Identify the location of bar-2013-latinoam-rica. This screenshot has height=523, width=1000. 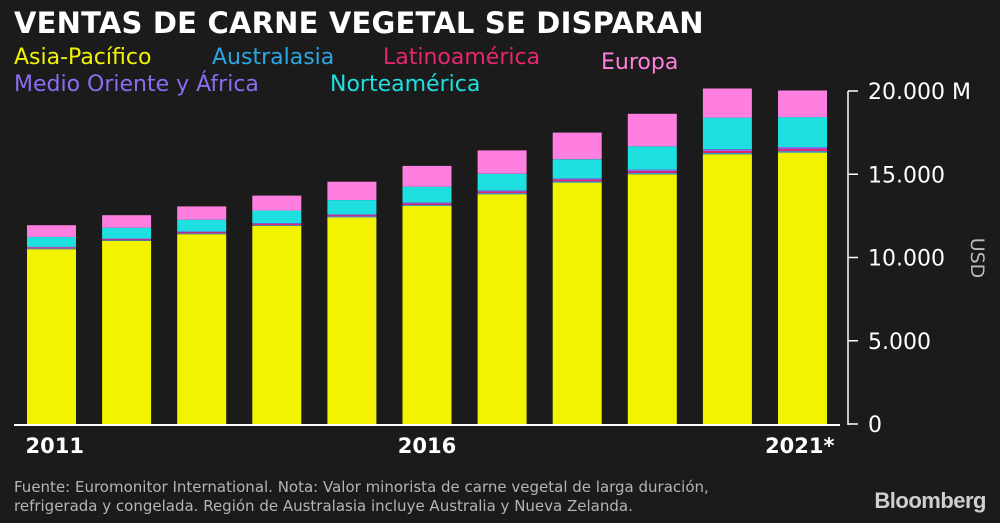
(202, 233).